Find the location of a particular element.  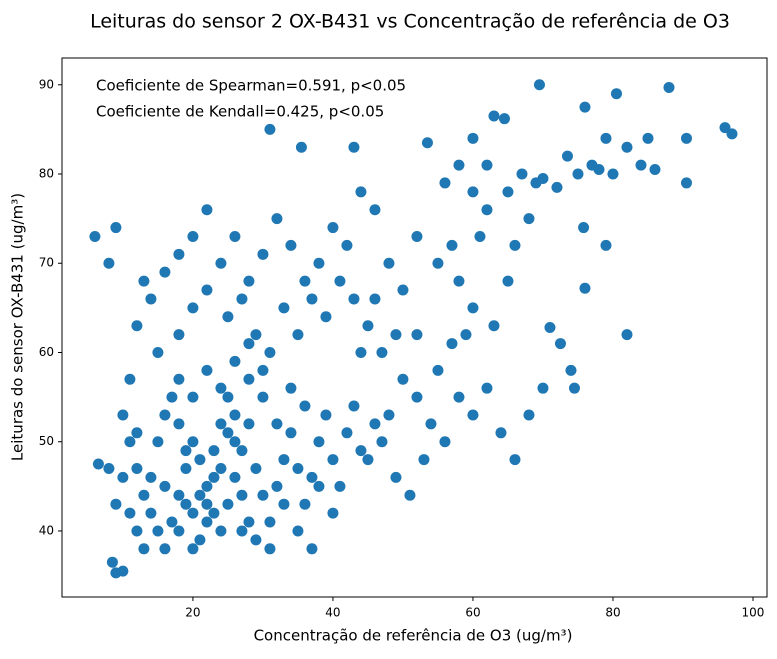

x-tick-label: 40 is located at coordinates (332, 613).